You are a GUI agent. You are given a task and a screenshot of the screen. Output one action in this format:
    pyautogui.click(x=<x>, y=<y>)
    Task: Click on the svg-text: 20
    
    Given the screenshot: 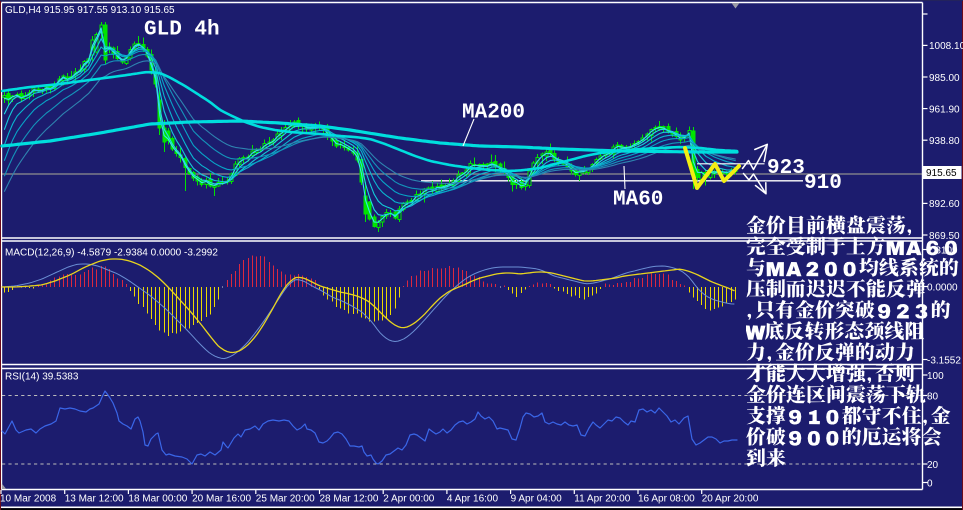 What is the action you would take?
    pyautogui.click(x=933, y=465)
    